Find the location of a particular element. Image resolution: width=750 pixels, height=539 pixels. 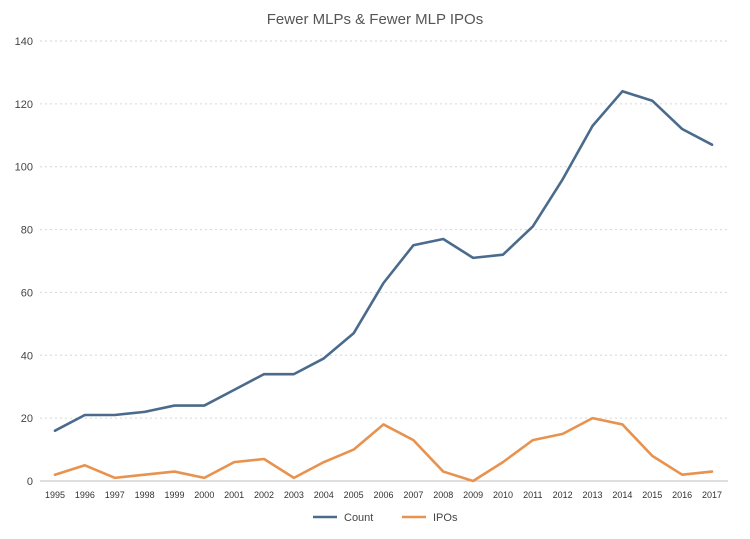

x-tick-label: 2012 is located at coordinates (563, 495).